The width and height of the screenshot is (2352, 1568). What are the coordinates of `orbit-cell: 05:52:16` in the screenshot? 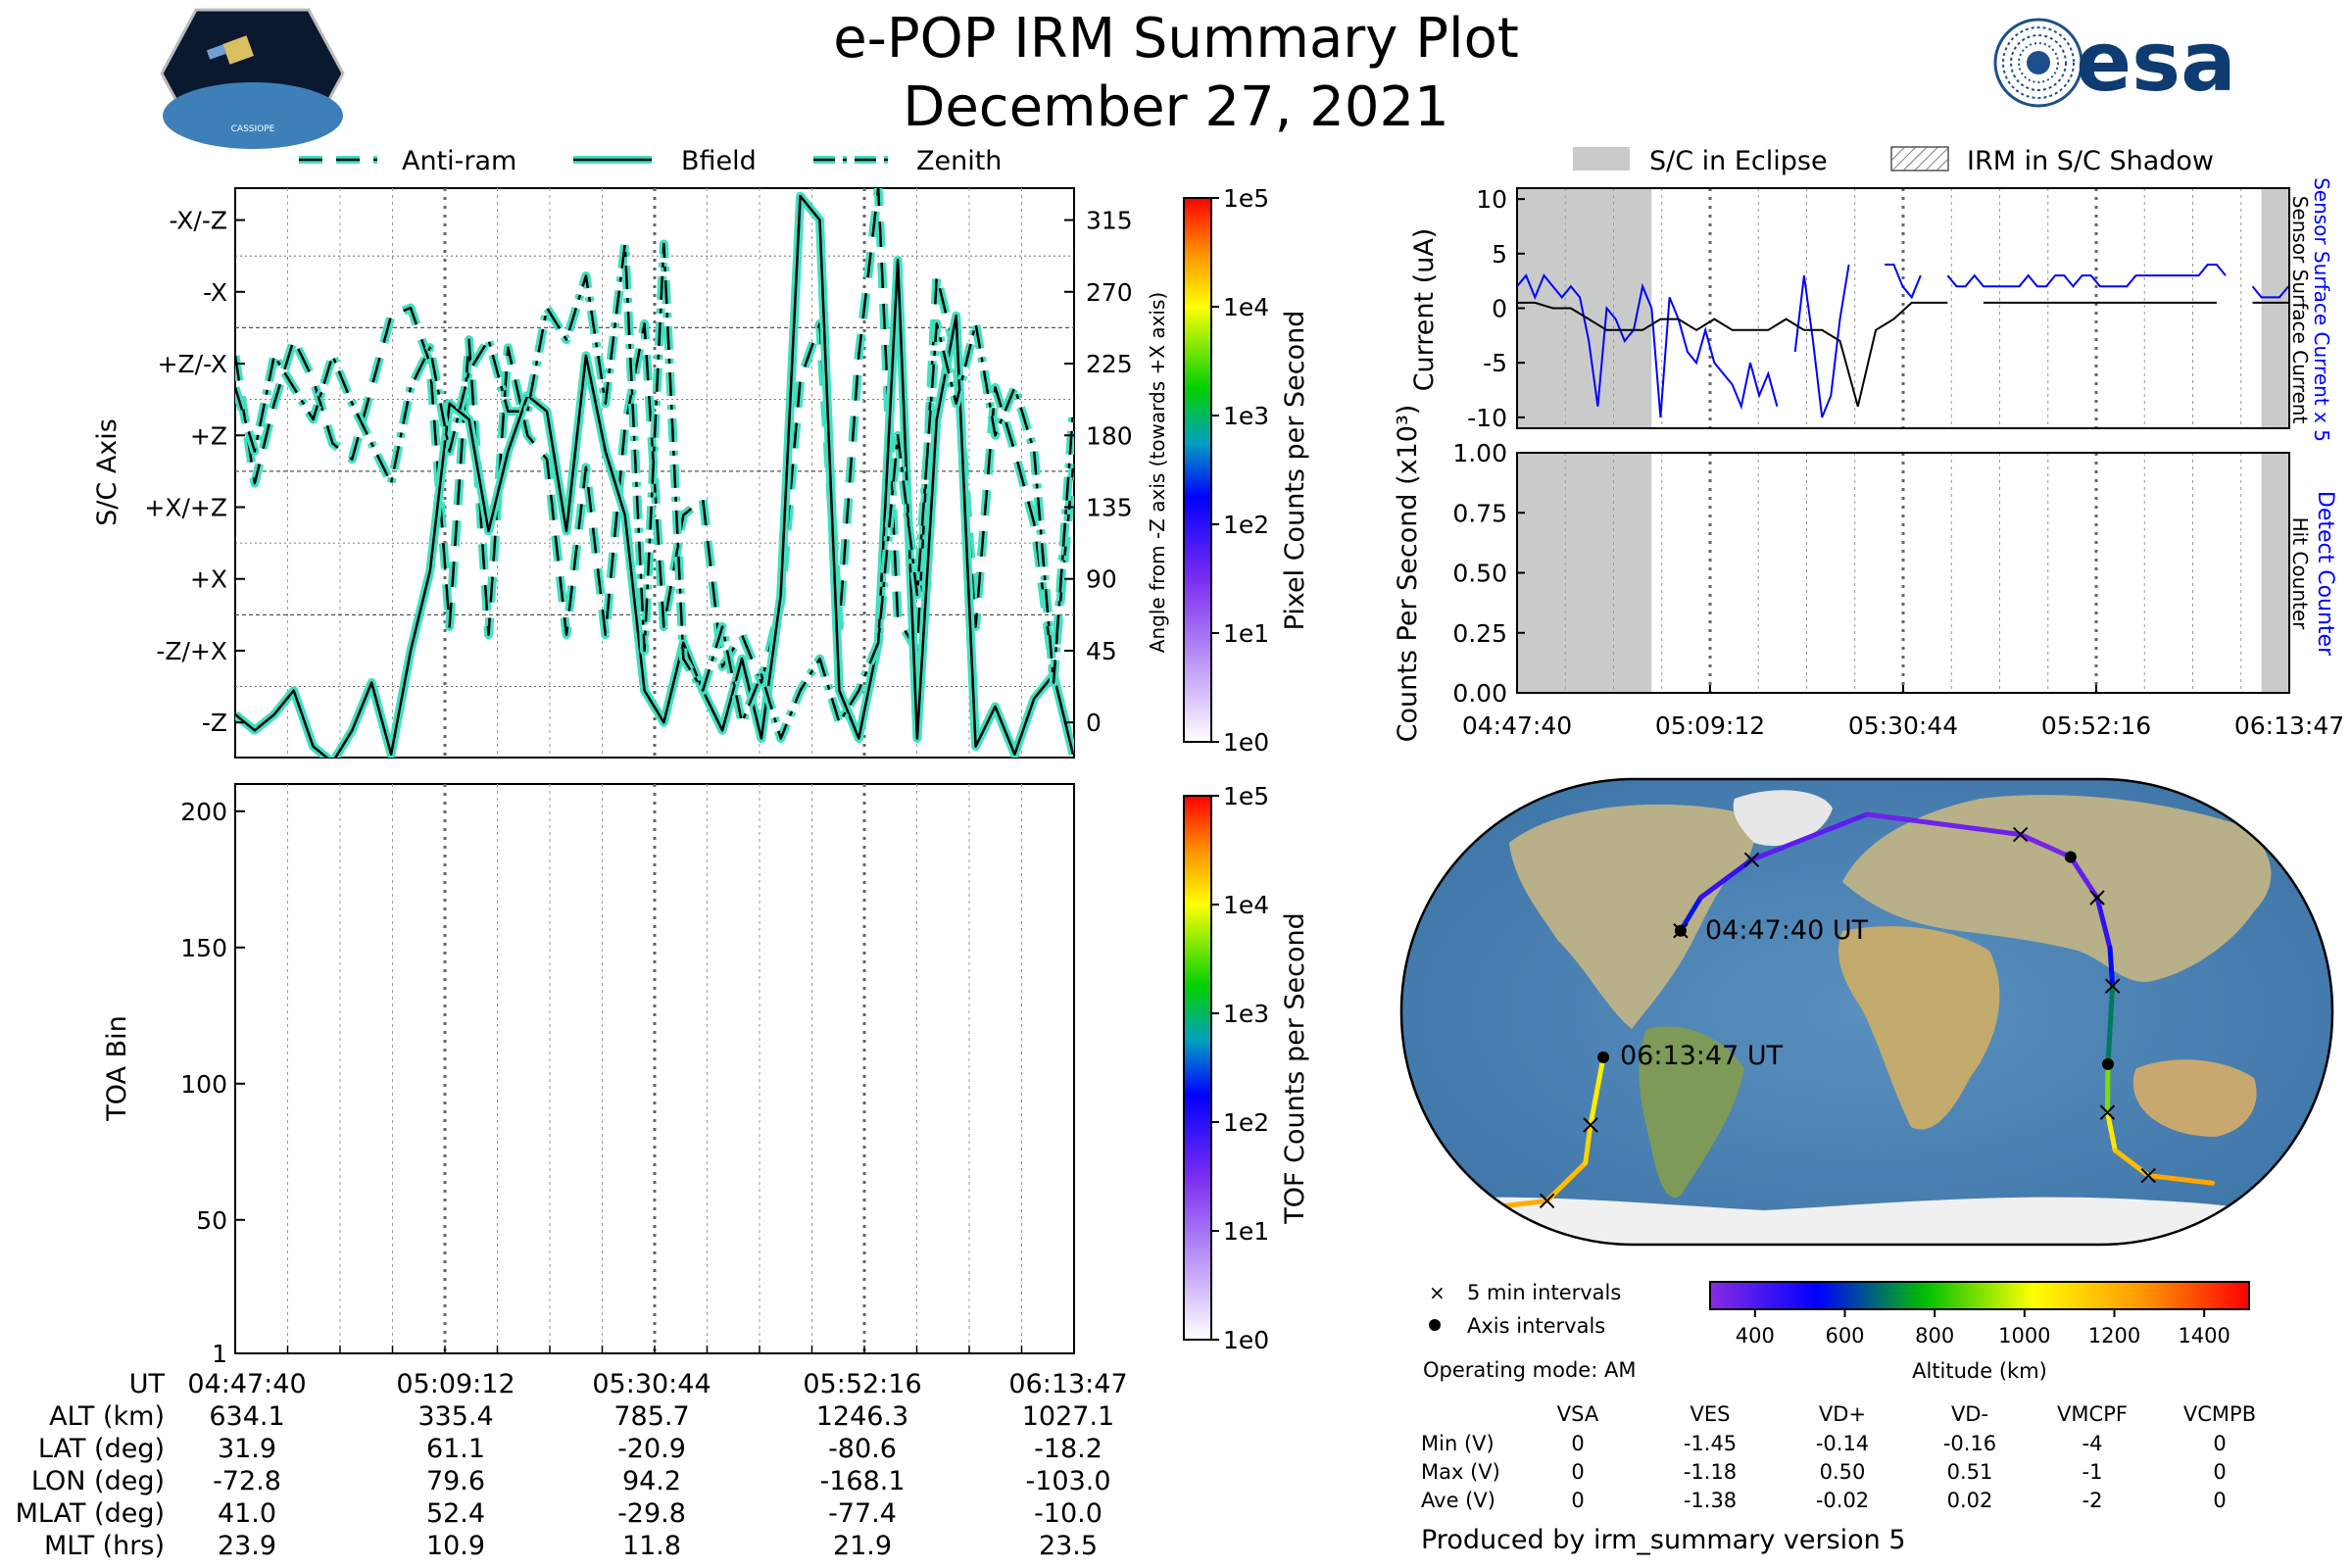 It's located at (862, 1384).